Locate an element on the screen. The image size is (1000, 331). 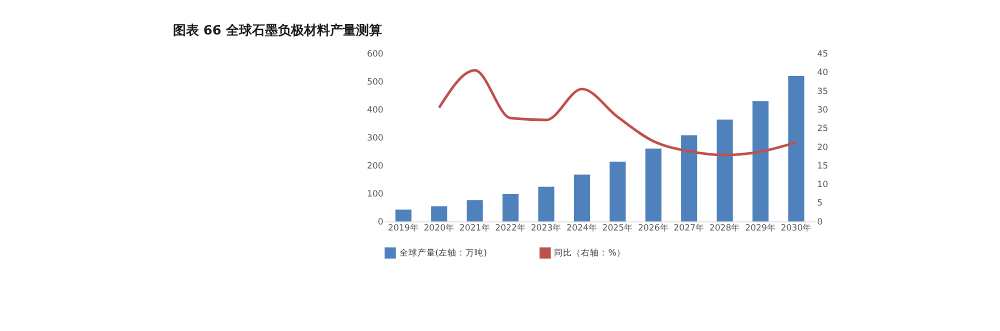
y2-tick-label: 25 is located at coordinates (822, 129).